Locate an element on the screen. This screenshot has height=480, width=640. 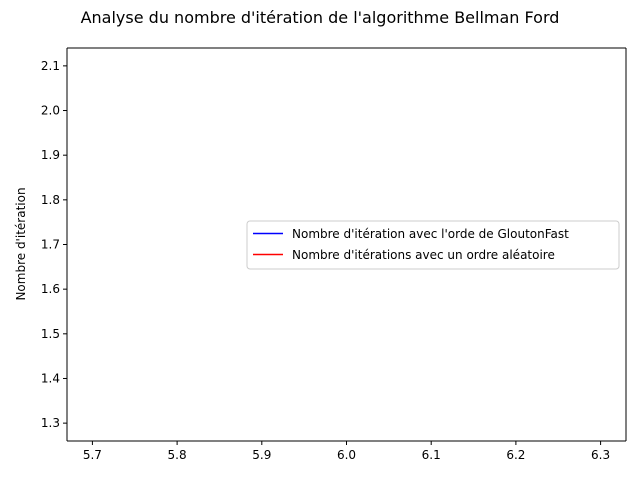
x-tick-label: 5.8 is located at coordinates (177, 455).